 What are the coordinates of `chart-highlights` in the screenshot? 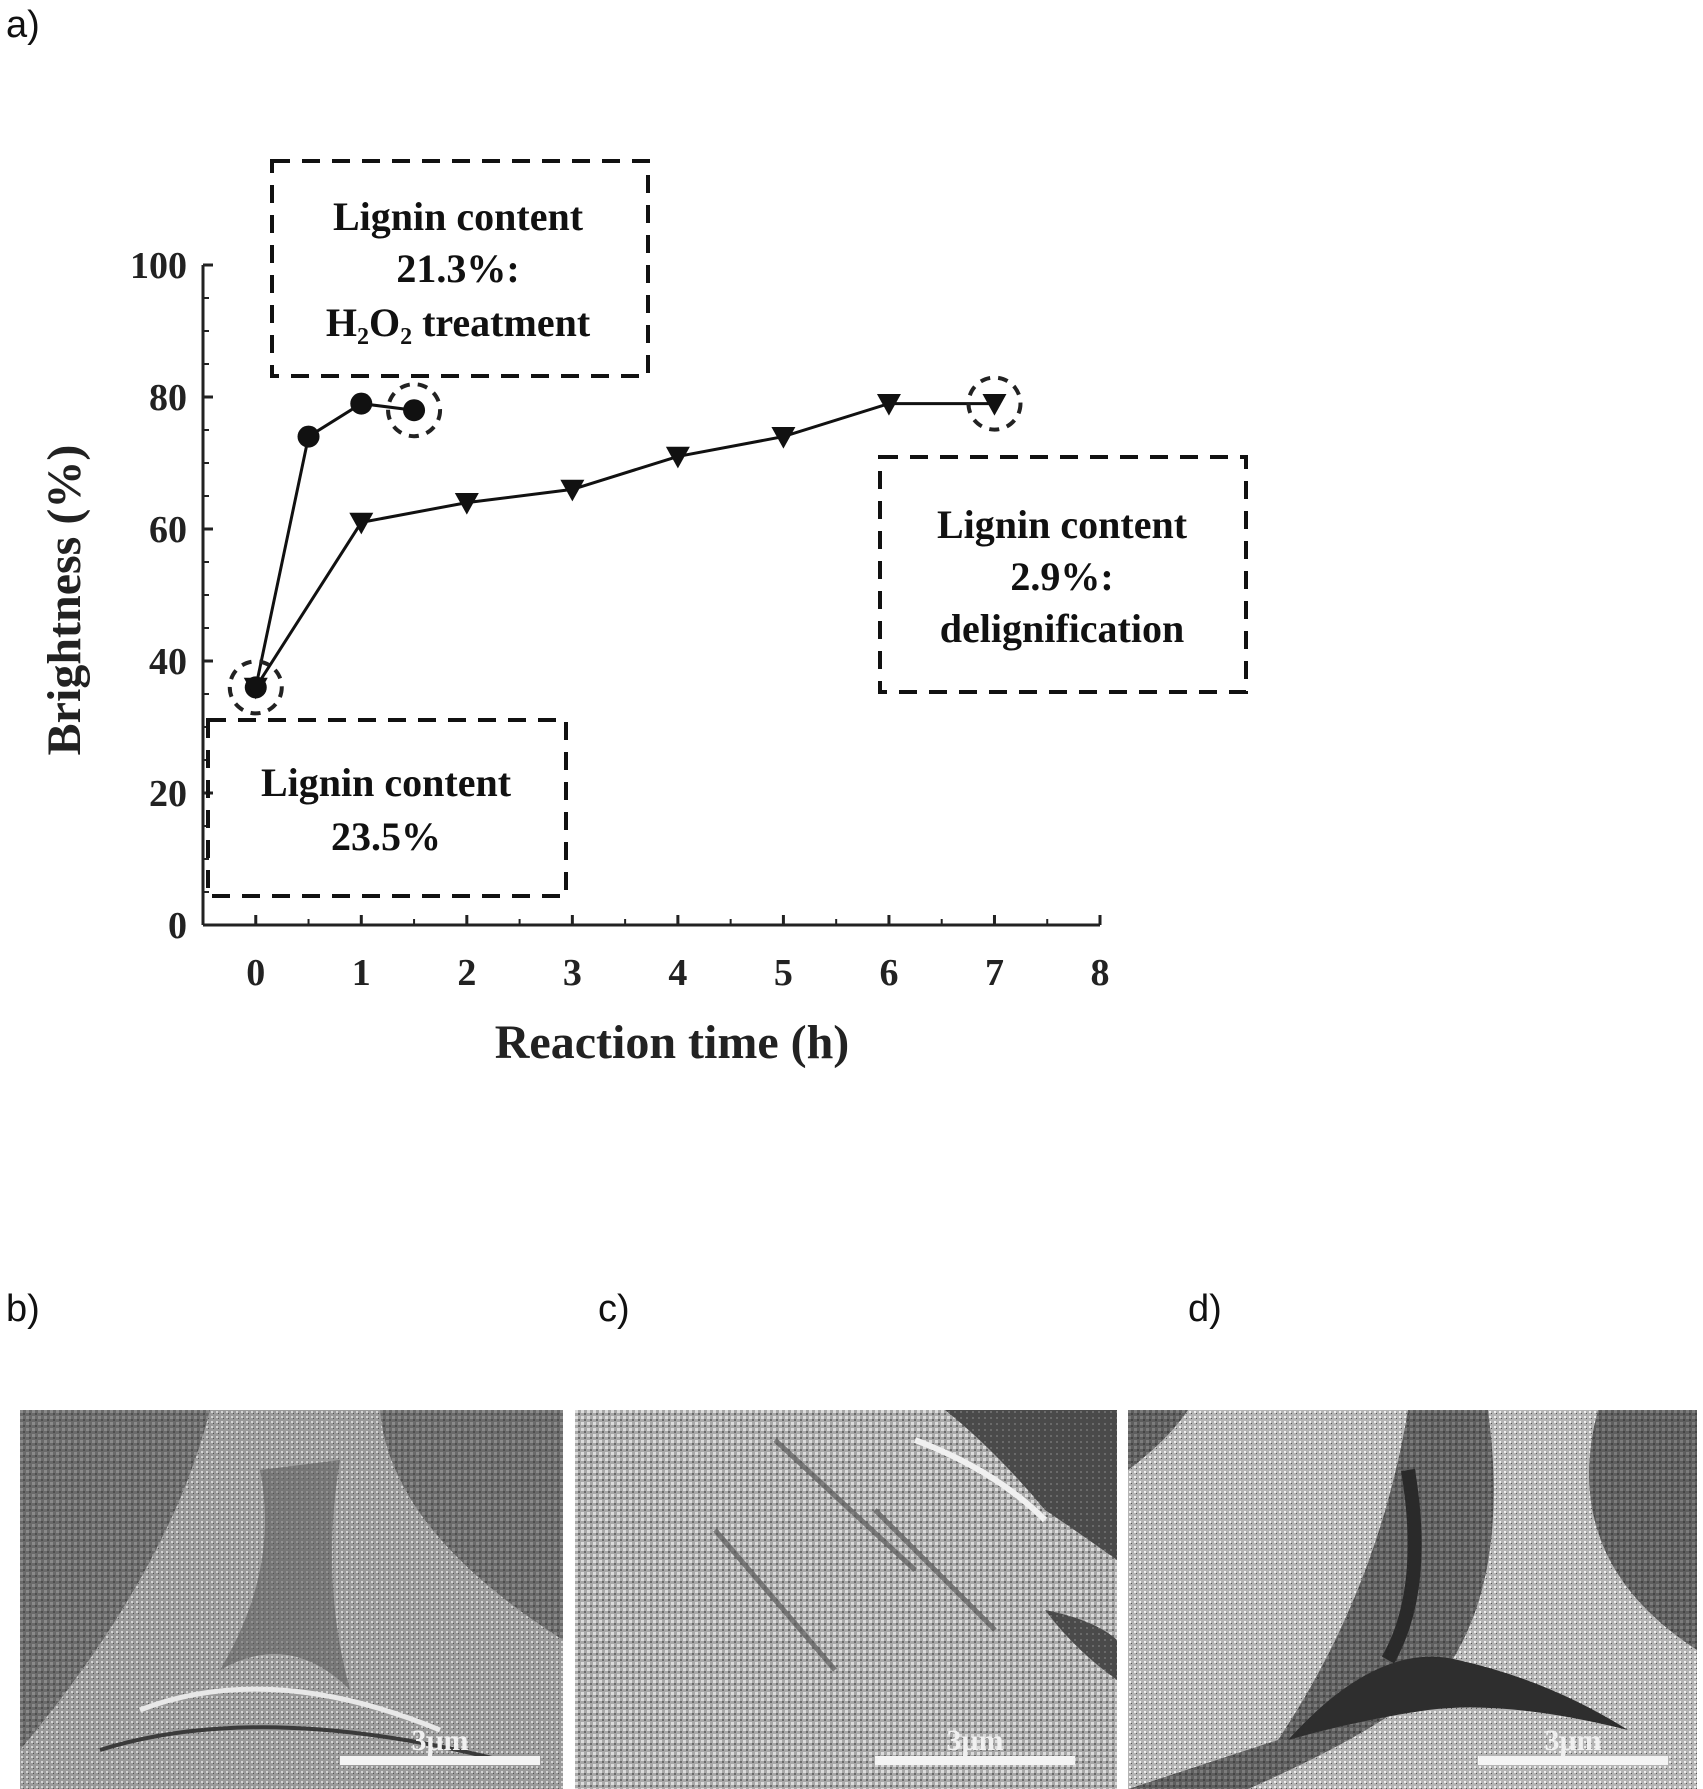 It's located at (625, 546).